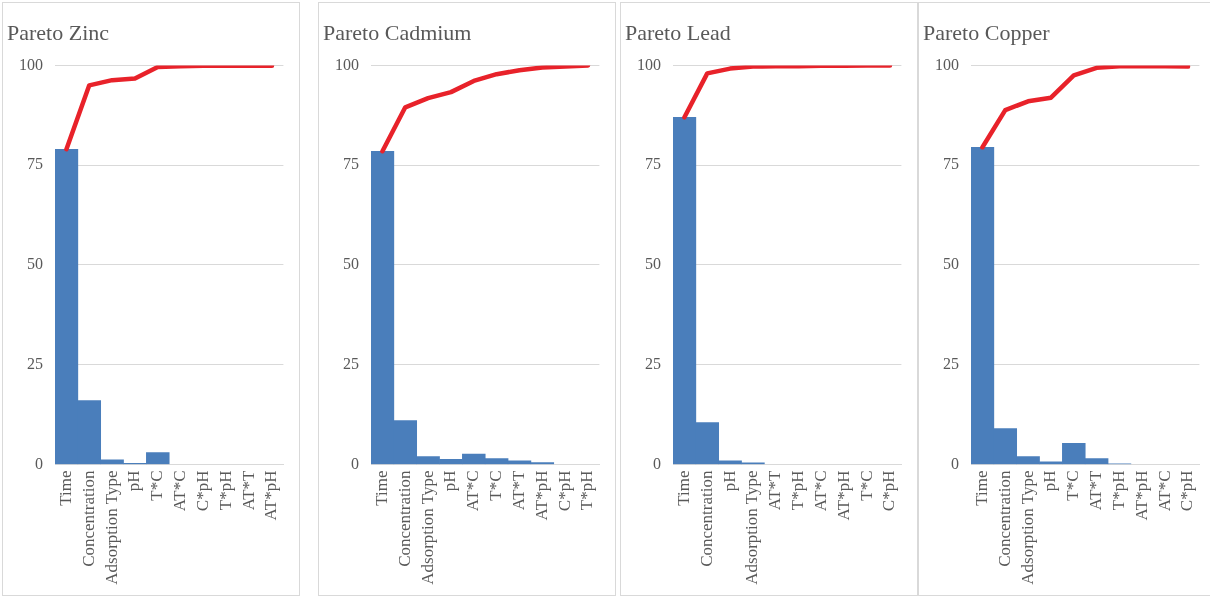 This screenshot has width=1210, height=598. I want to click on chart-title: Pareto Zinc, so click(58, 32).